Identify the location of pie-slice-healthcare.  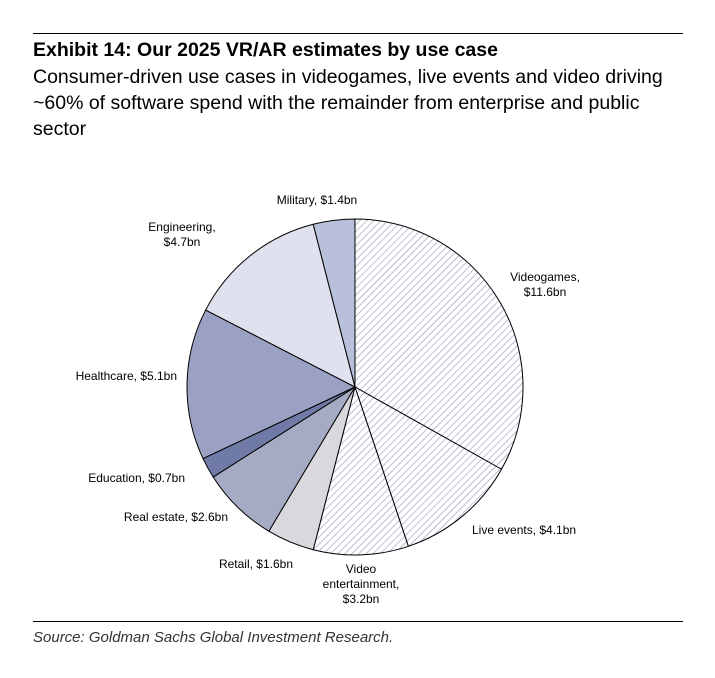
(271, 384).